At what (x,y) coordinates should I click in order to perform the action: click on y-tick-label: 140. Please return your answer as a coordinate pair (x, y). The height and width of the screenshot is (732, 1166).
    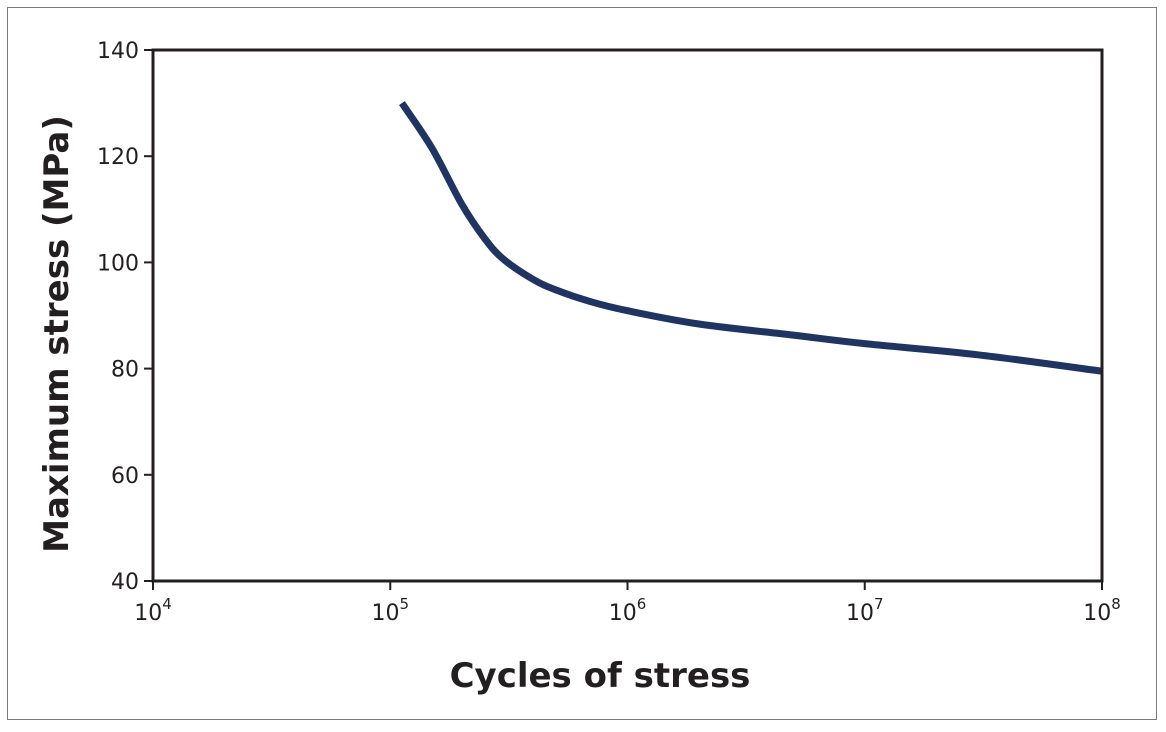
    Looking at the image, I should click on (118, 51).